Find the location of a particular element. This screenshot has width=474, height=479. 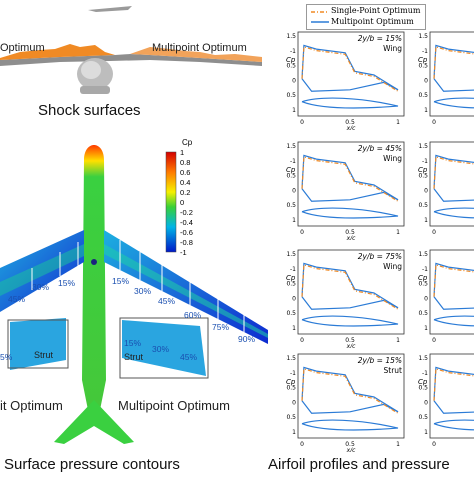

panel-station-label: 2y/b = 45% is located at coordinates (380, 148).